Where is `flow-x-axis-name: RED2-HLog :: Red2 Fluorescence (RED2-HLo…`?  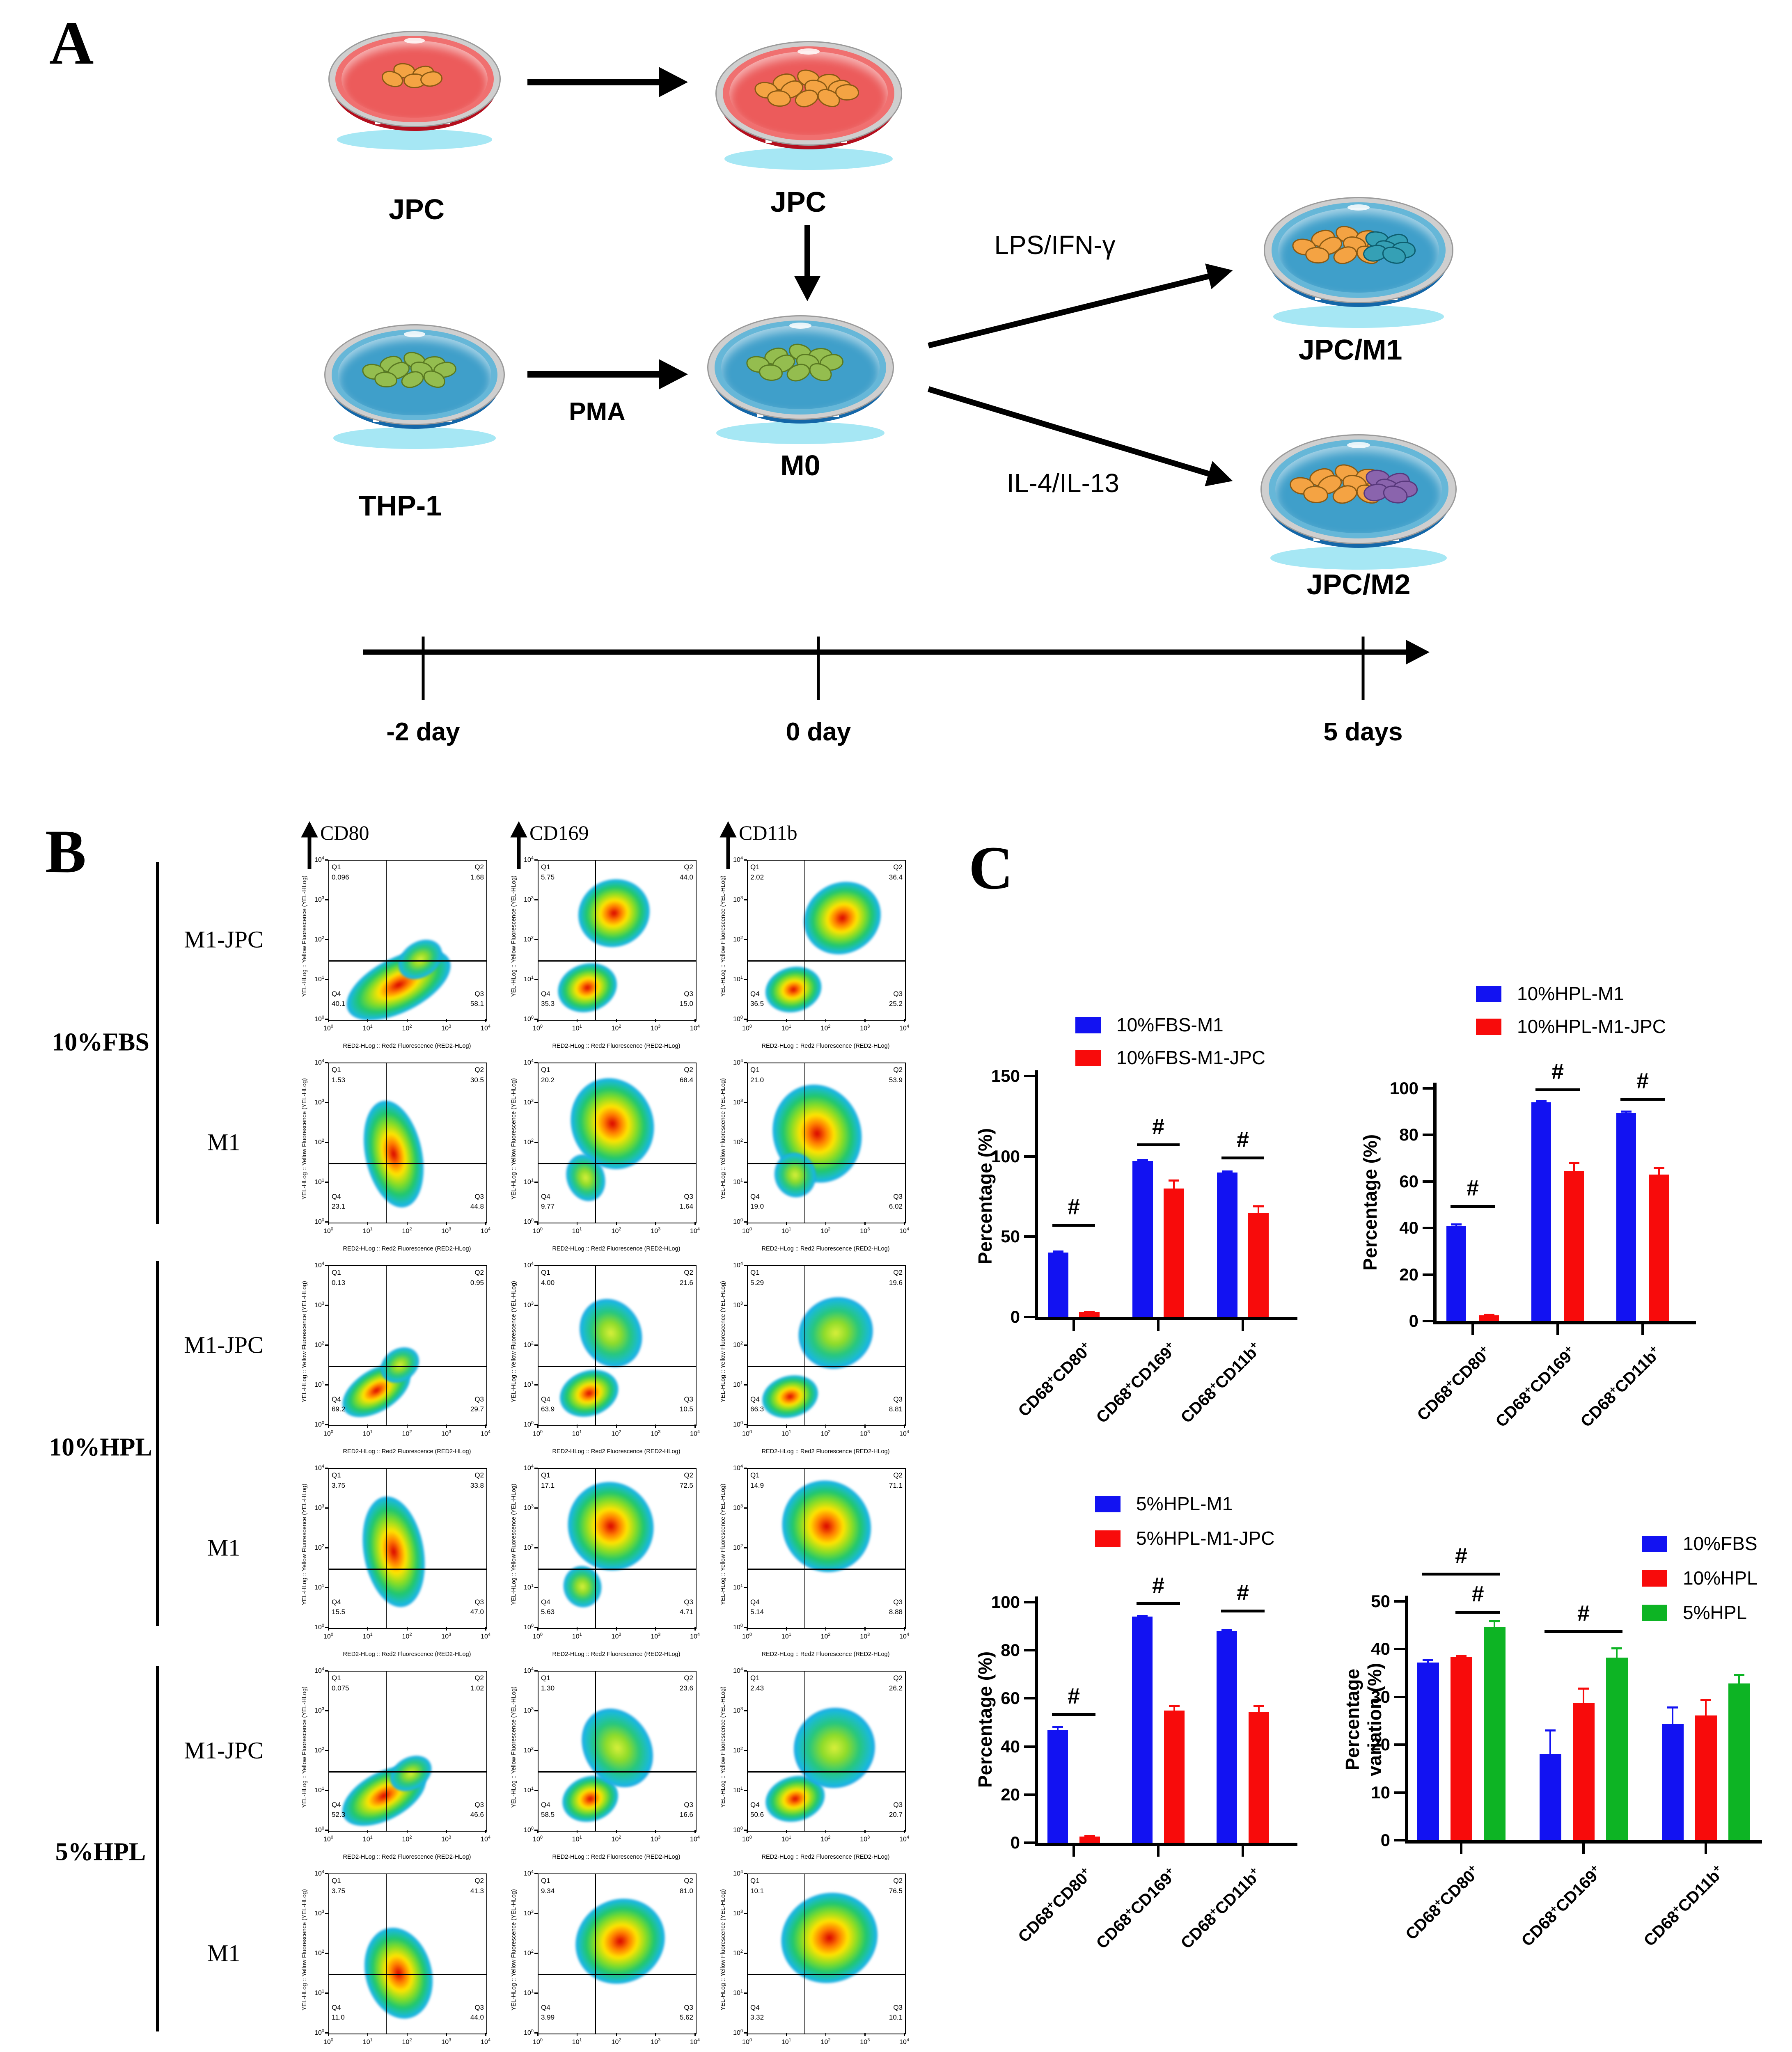
flow-x-axis-name: RED2-HLog :: Red2 Fluorescence (RED2-HLo… is located at coordinates (407, 1857).